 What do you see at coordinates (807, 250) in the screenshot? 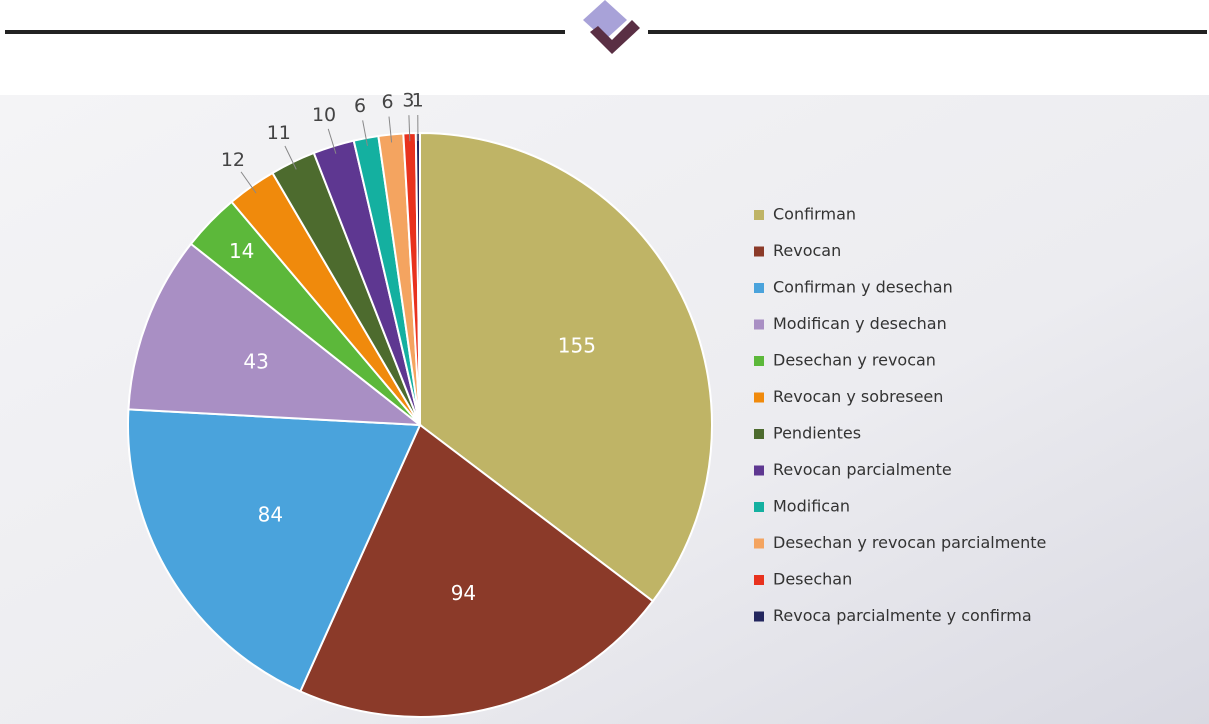
I see `legend-label: Revocan` at bounding box center [807, 250].